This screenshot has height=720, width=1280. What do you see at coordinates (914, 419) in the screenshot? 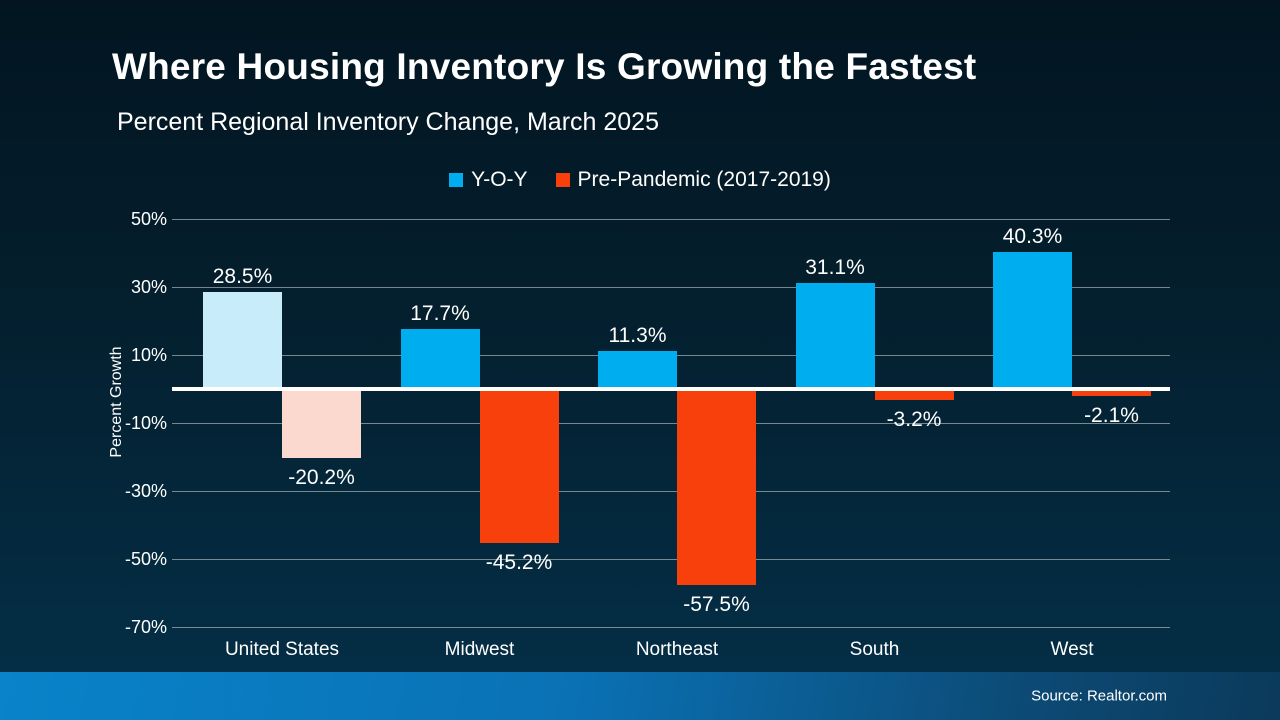
I see `bar-value-label: -3.2%` at bounding box center [914, 419].